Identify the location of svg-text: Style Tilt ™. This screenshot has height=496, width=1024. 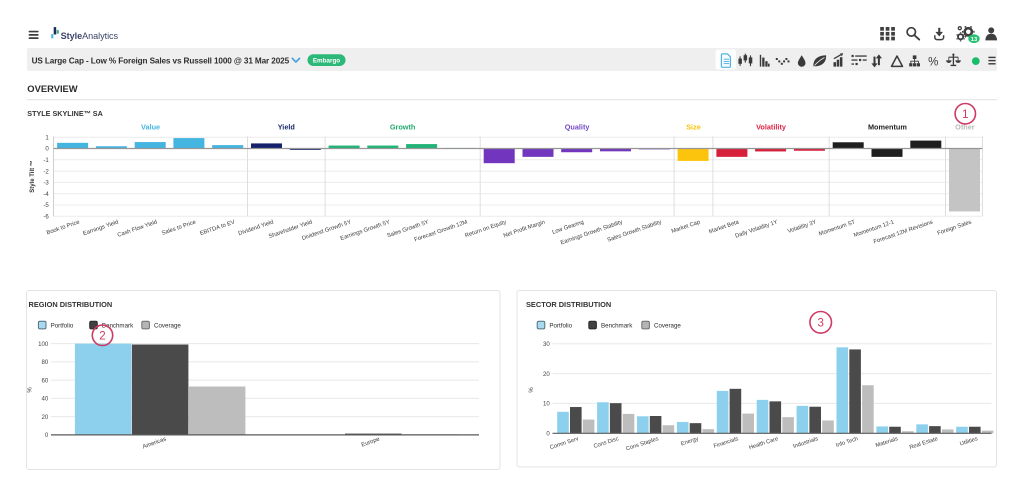
(32, 176).